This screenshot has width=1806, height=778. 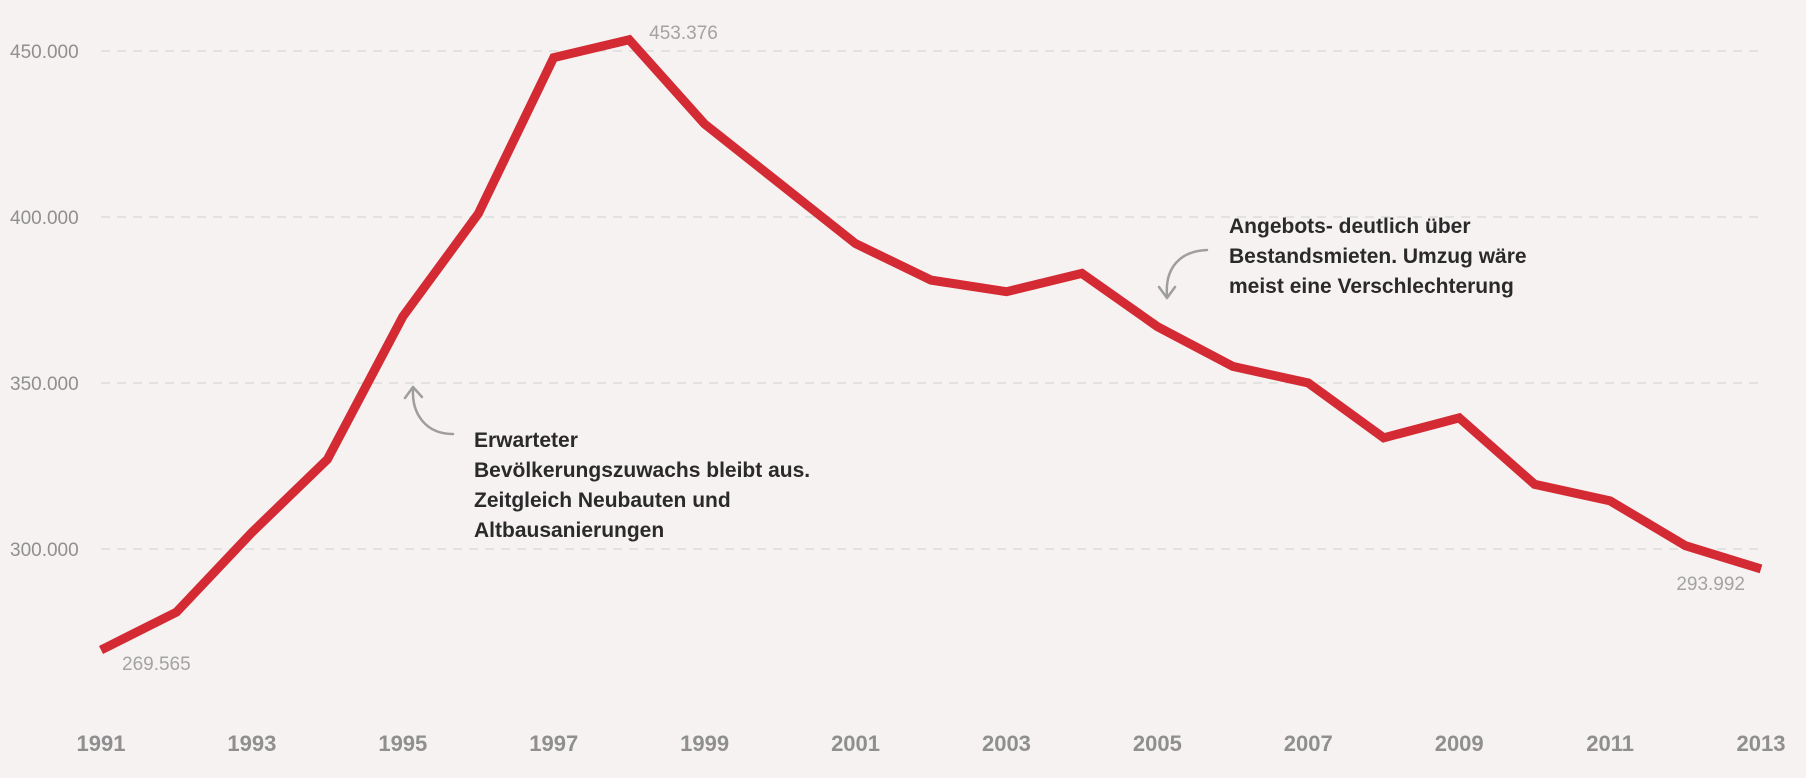 What do you see at coordinates (1006, 743) in the screenshot?
I see `x-tick-label: 2003` at bounding box center [1006, 743].